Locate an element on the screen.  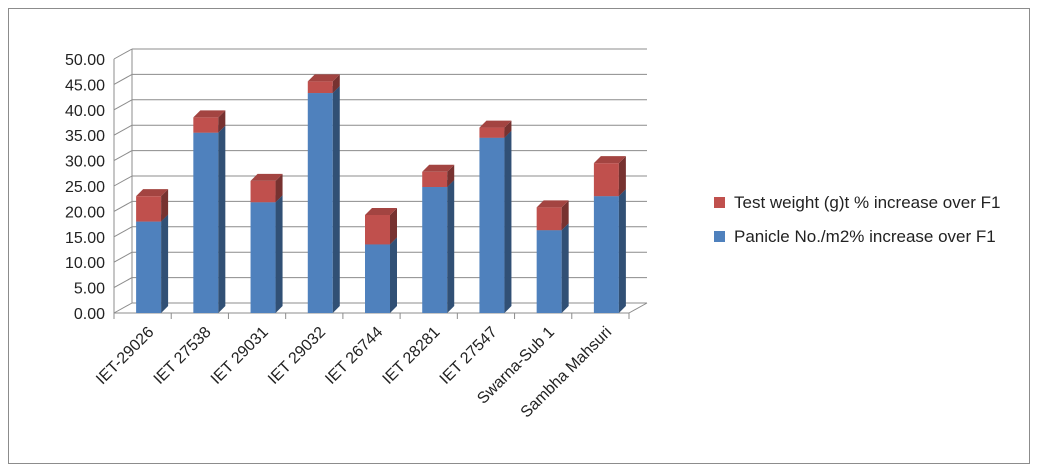
x-tick-label: IET 28281 is located at coordinates (412, 356).